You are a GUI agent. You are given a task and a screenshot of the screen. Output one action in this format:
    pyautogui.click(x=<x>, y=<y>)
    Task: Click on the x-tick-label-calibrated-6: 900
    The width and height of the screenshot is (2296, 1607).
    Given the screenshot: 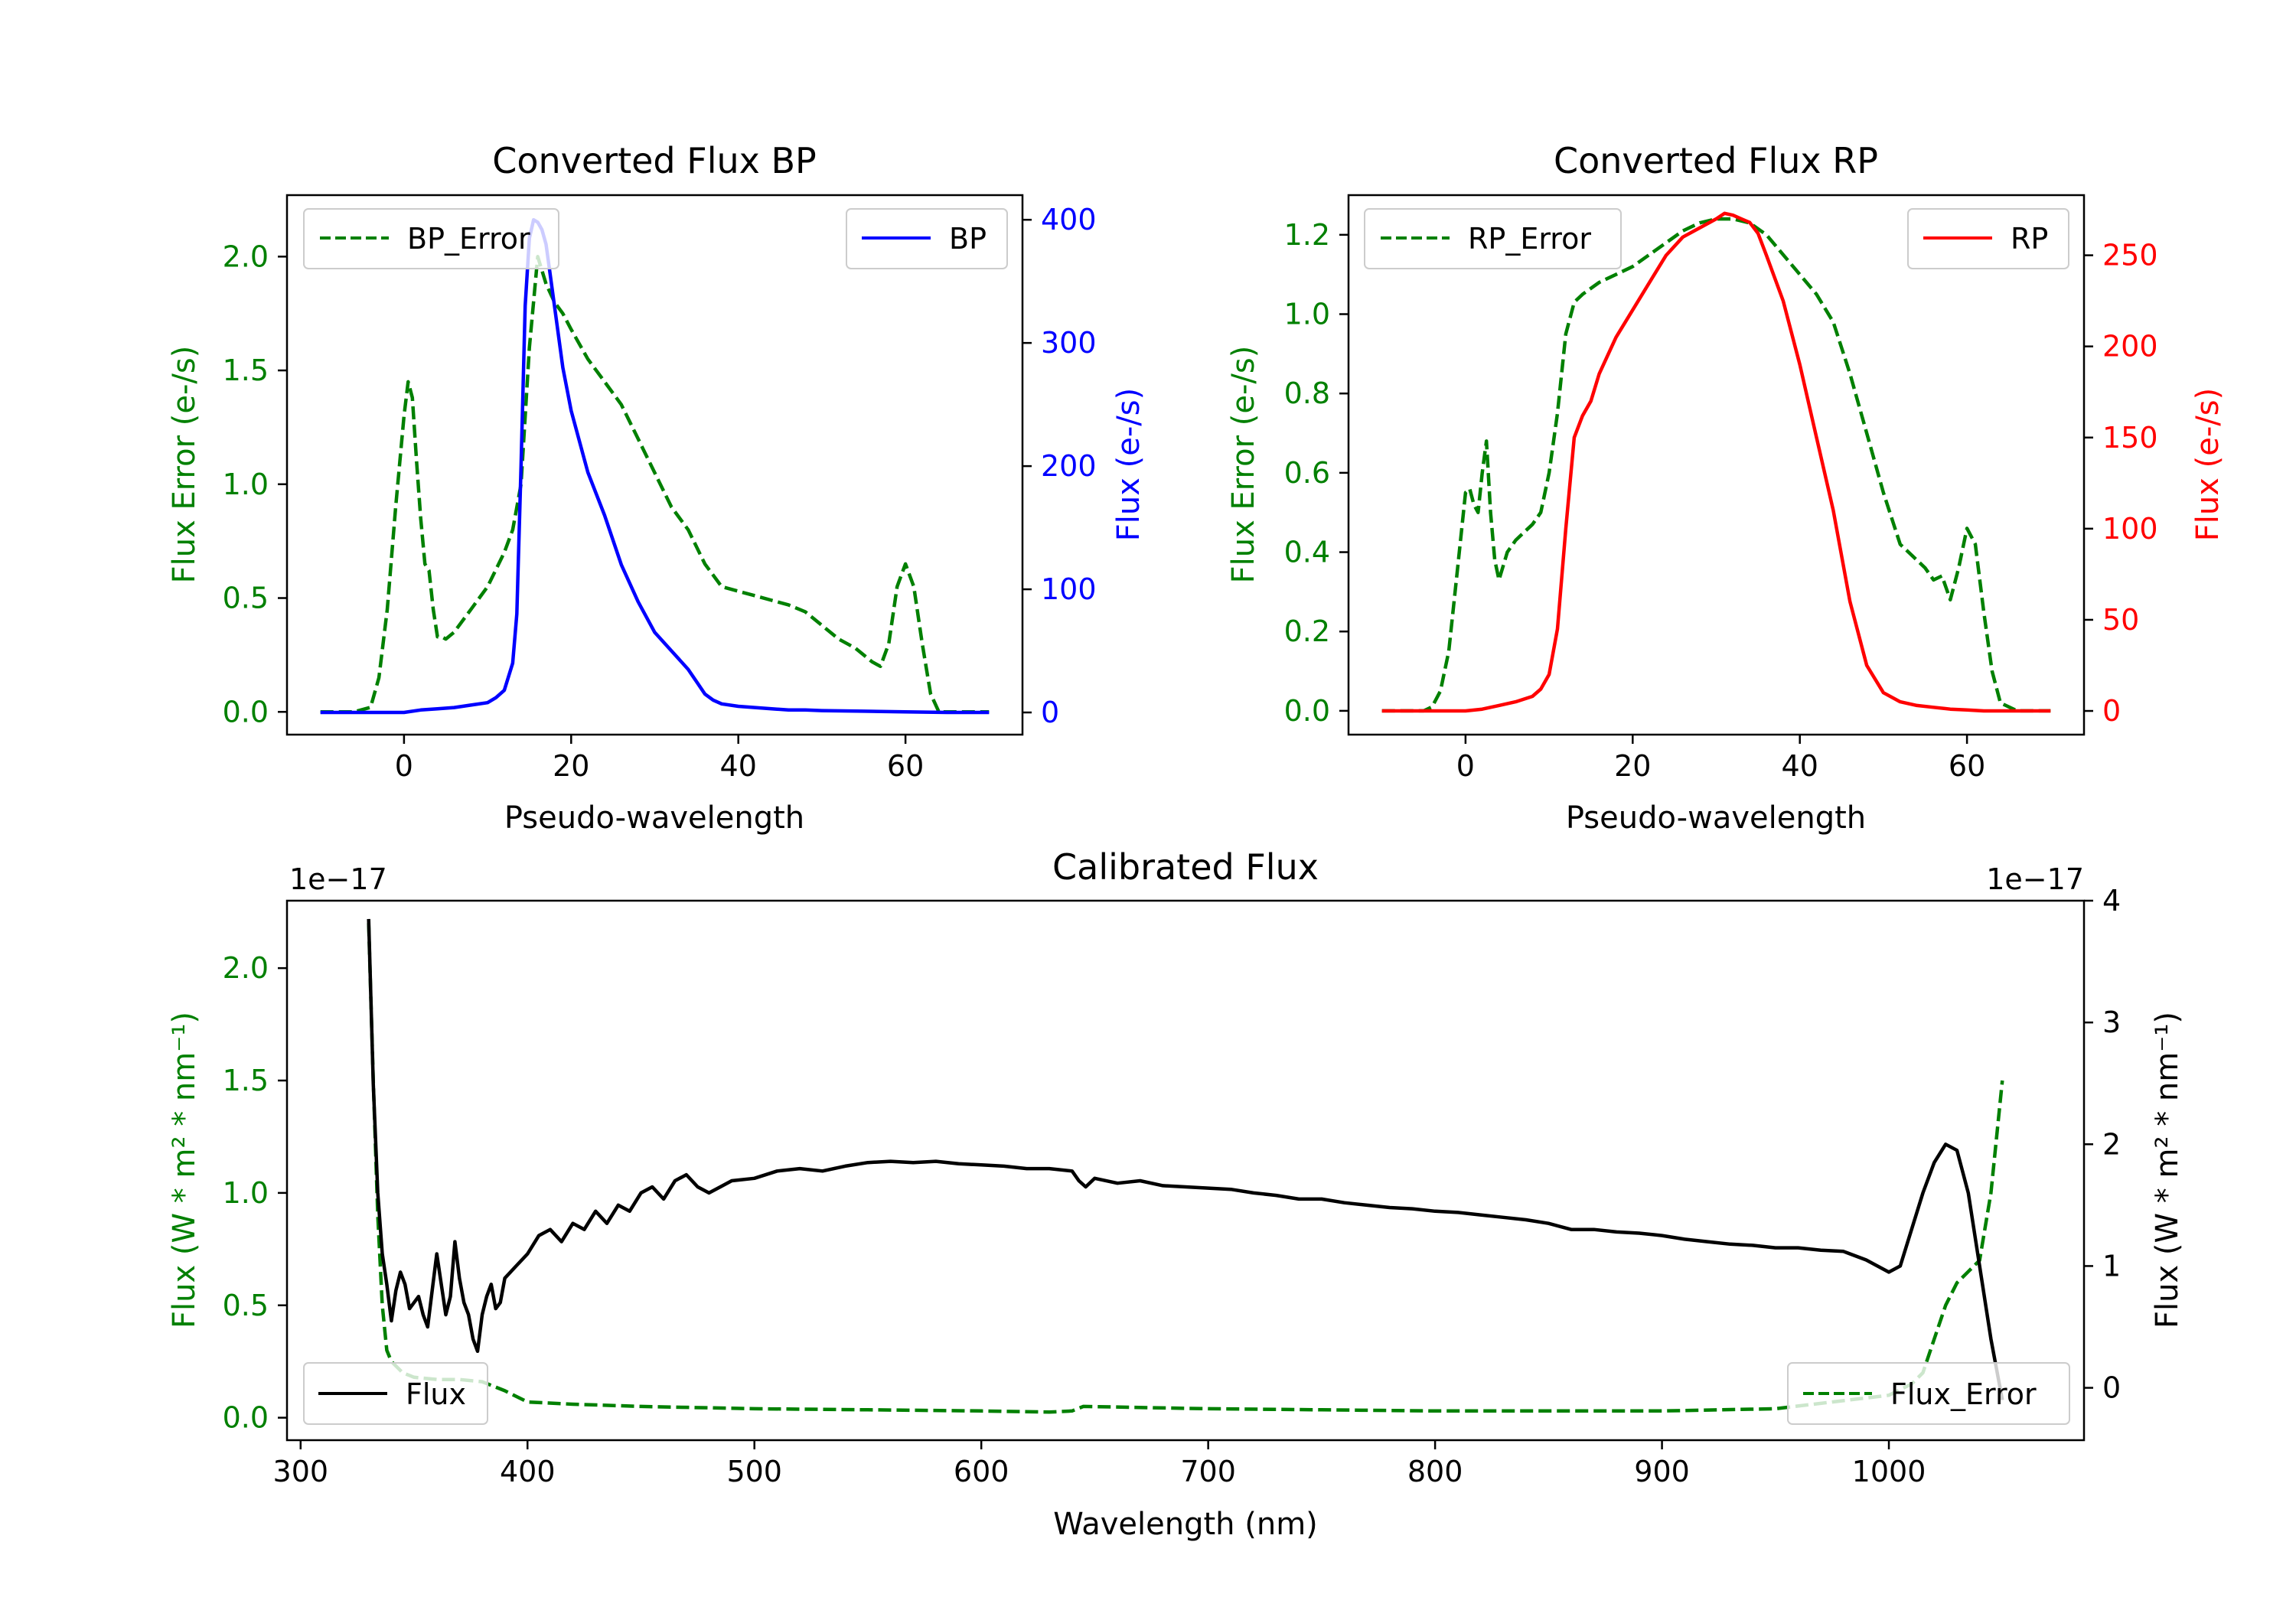 What is the action you would take?
    pyautogui.click(x=1662, y=1471)
    